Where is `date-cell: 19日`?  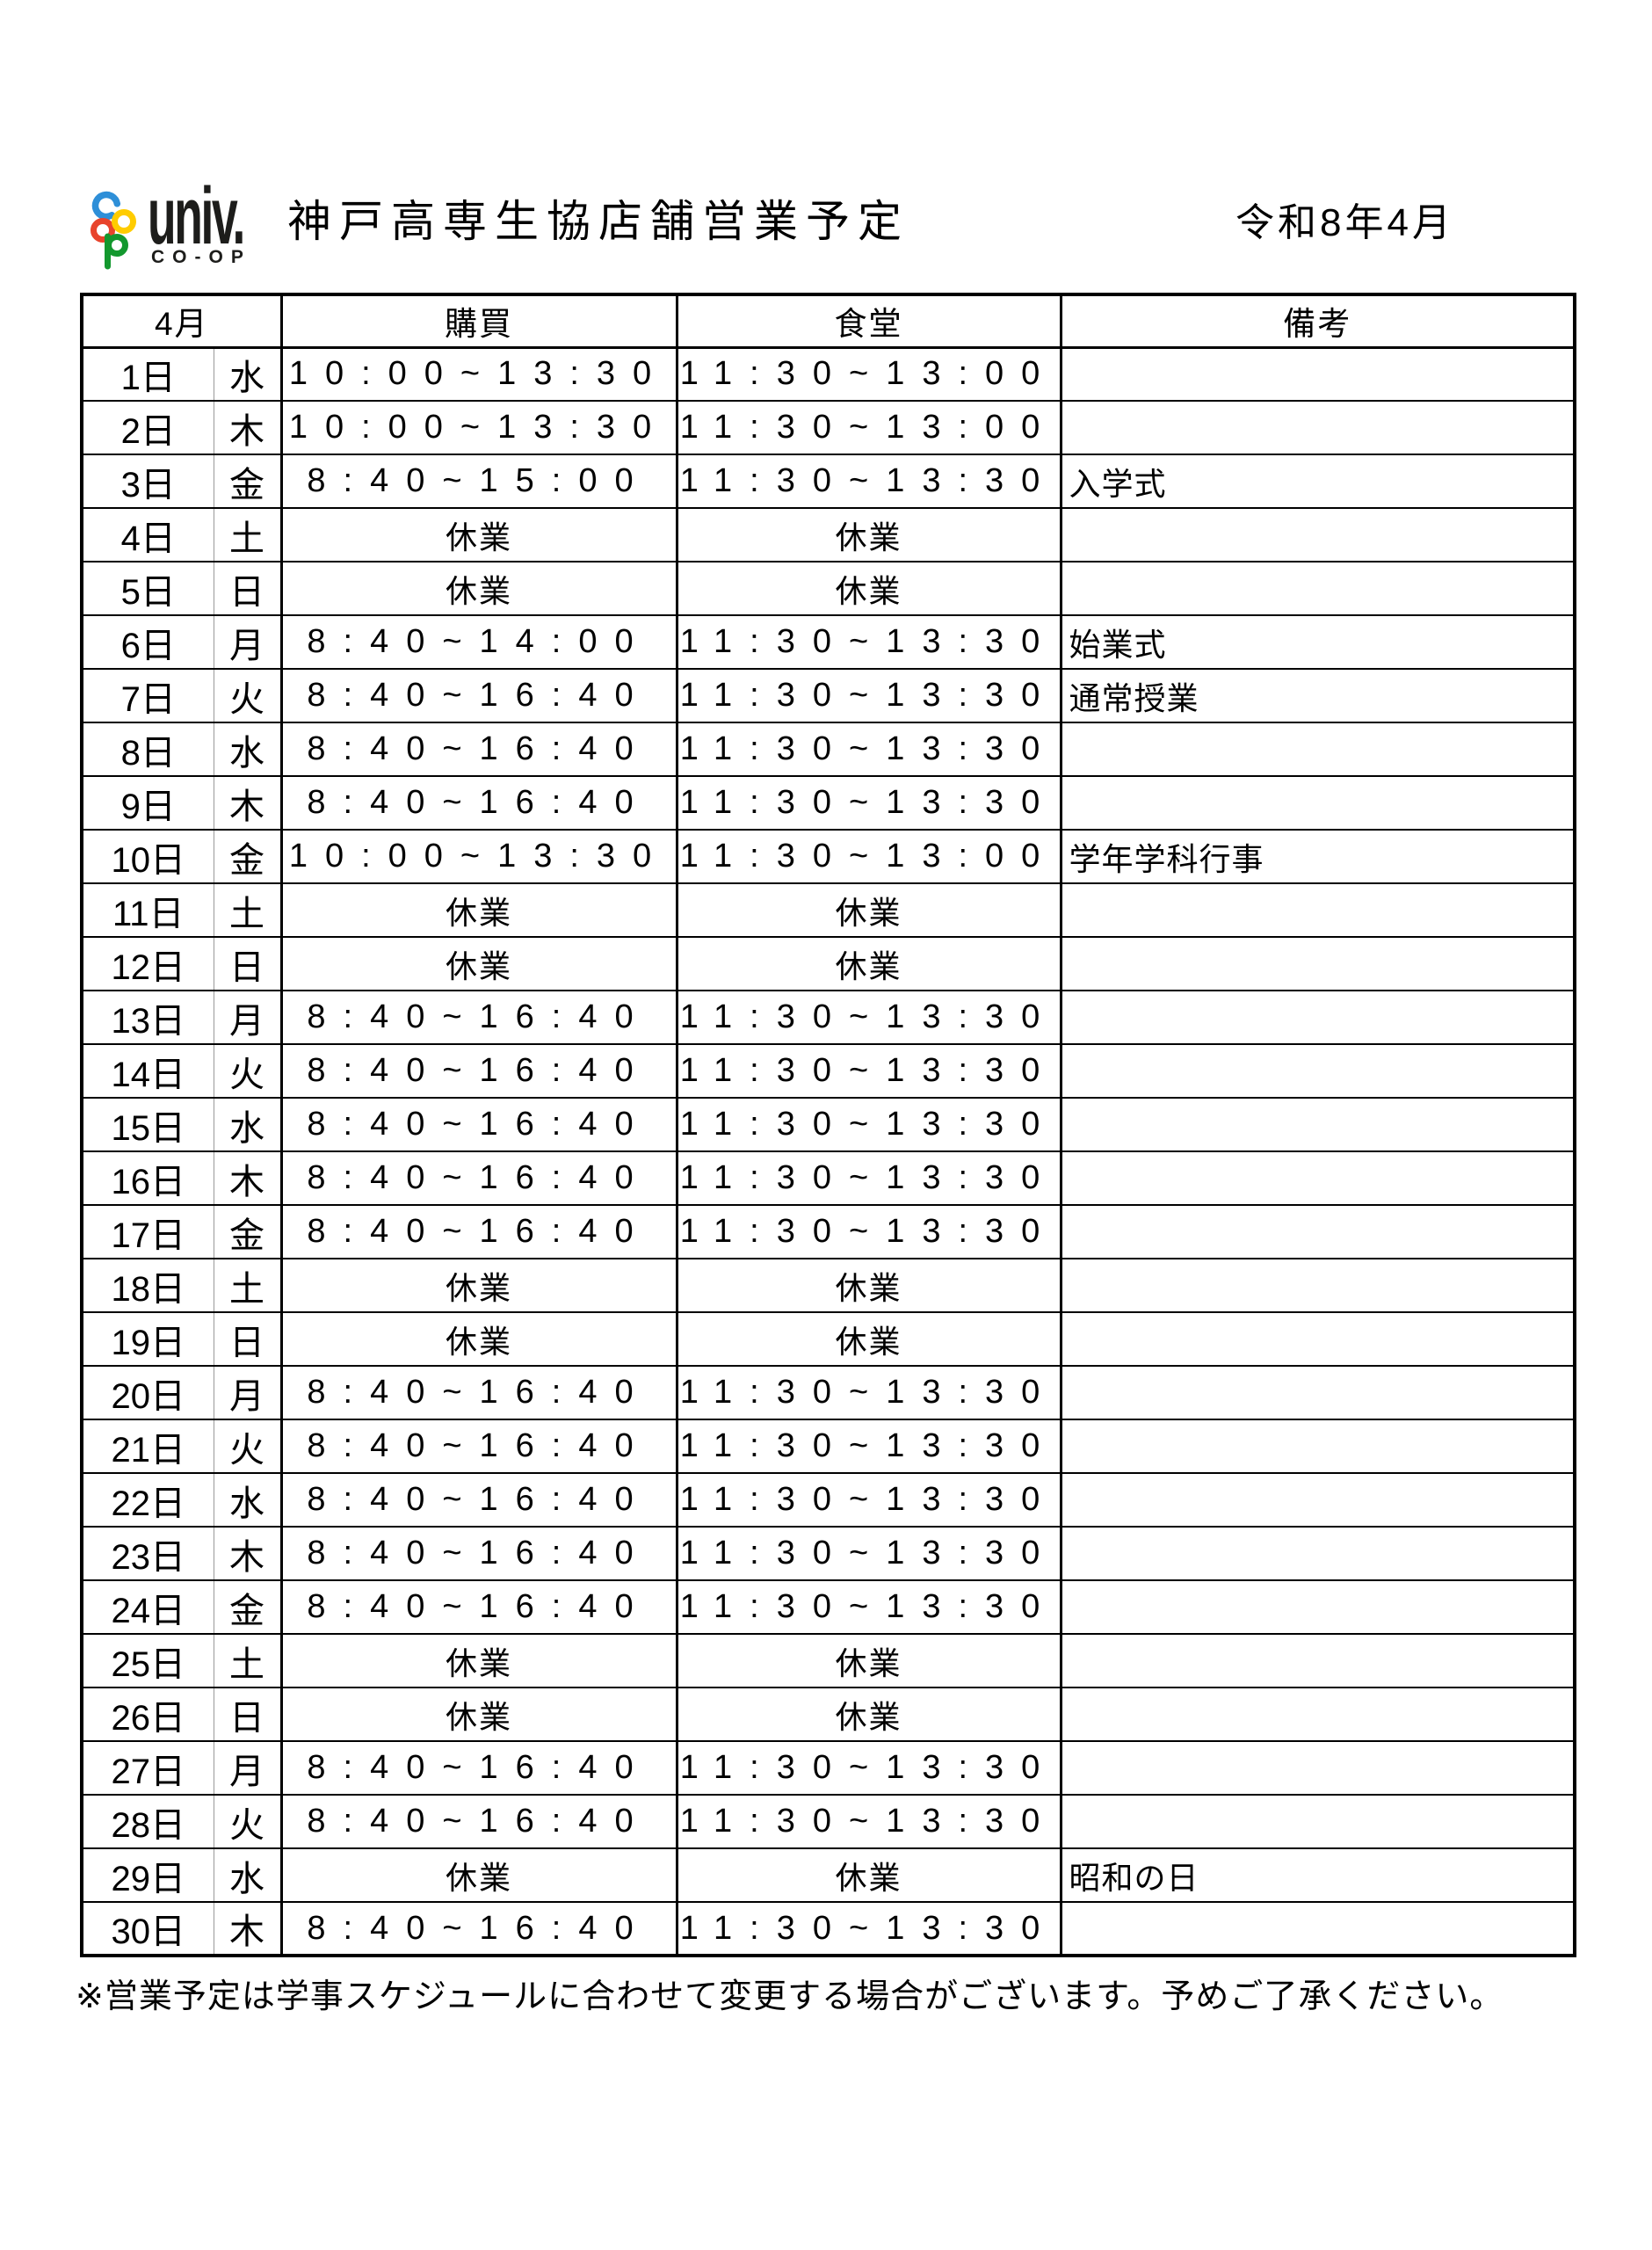 date-cell: 19日 is located at coordinates (148, 1338).